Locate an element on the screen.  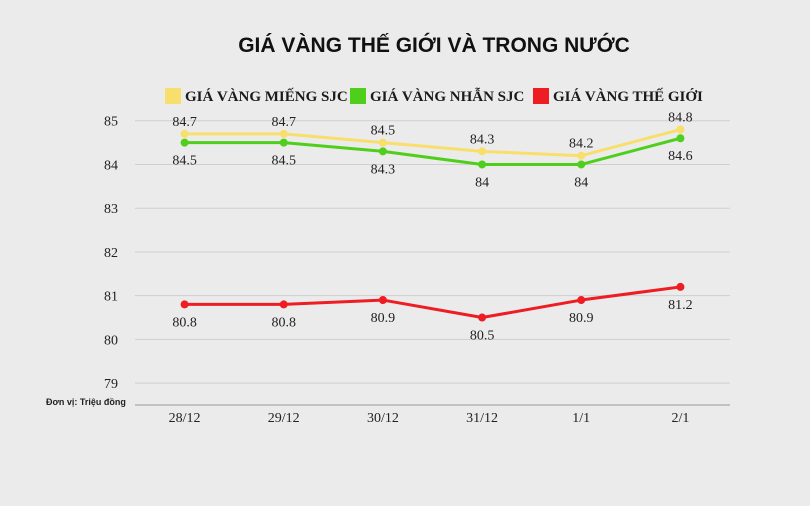
y-tick-label: 82 is located at coordinates (111, 253).